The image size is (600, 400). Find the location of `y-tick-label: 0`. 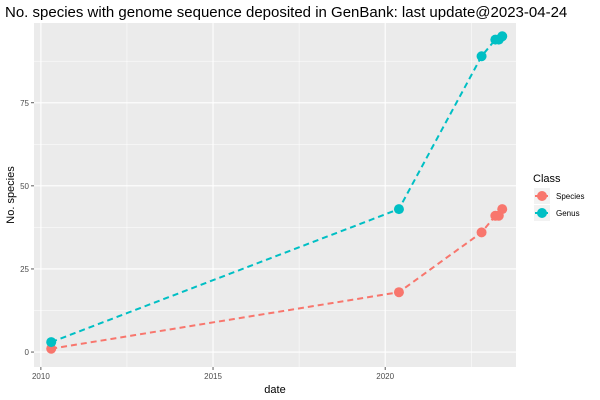

y-tick-label: 0 is located at coordinates (27, 352).